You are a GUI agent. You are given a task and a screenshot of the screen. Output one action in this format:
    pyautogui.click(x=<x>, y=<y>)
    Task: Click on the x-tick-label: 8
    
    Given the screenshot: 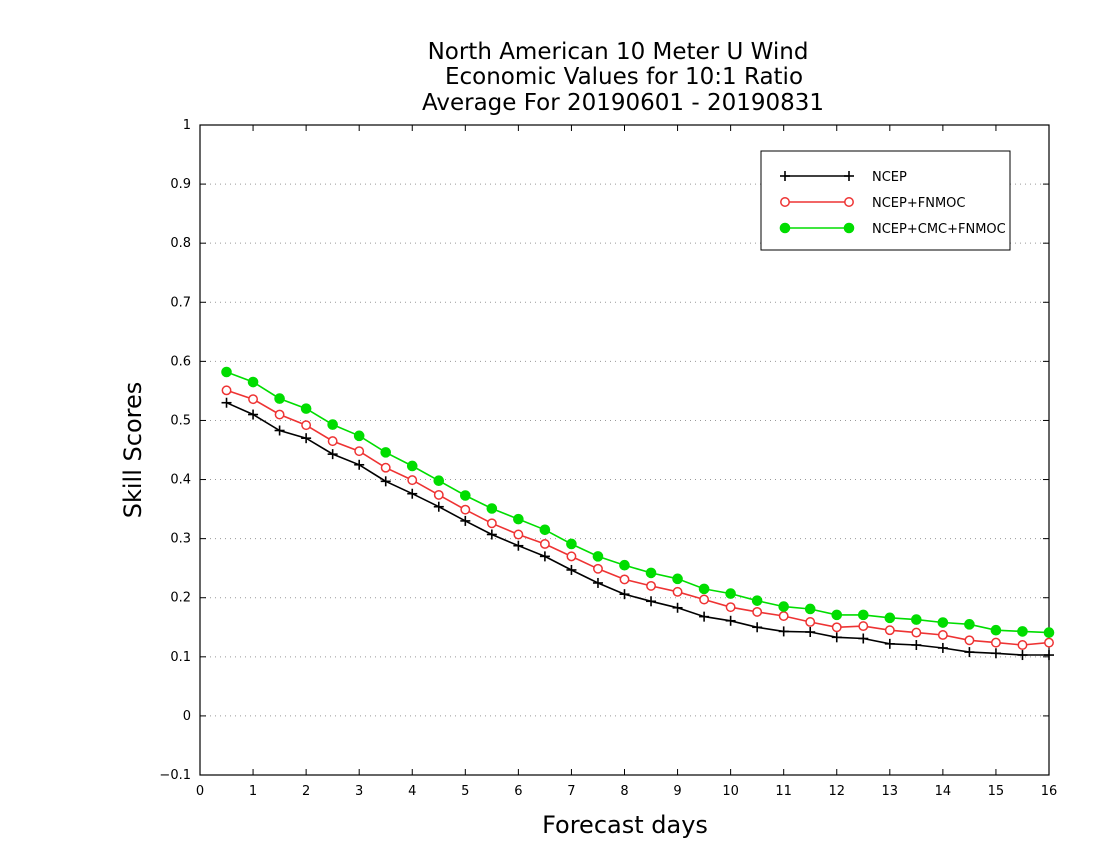 What is the action you would take?
    pyautogui.click(x=624, y=791)
    